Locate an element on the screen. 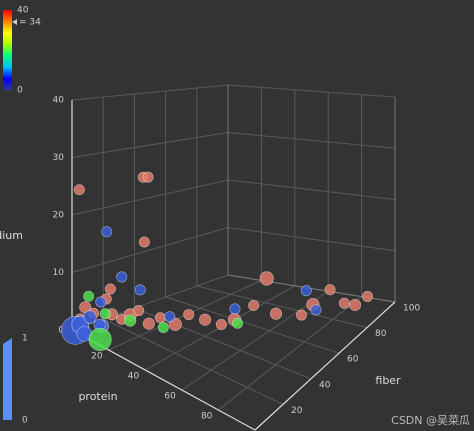  y-tick-label: 80 is located at coordinates (381, 334).